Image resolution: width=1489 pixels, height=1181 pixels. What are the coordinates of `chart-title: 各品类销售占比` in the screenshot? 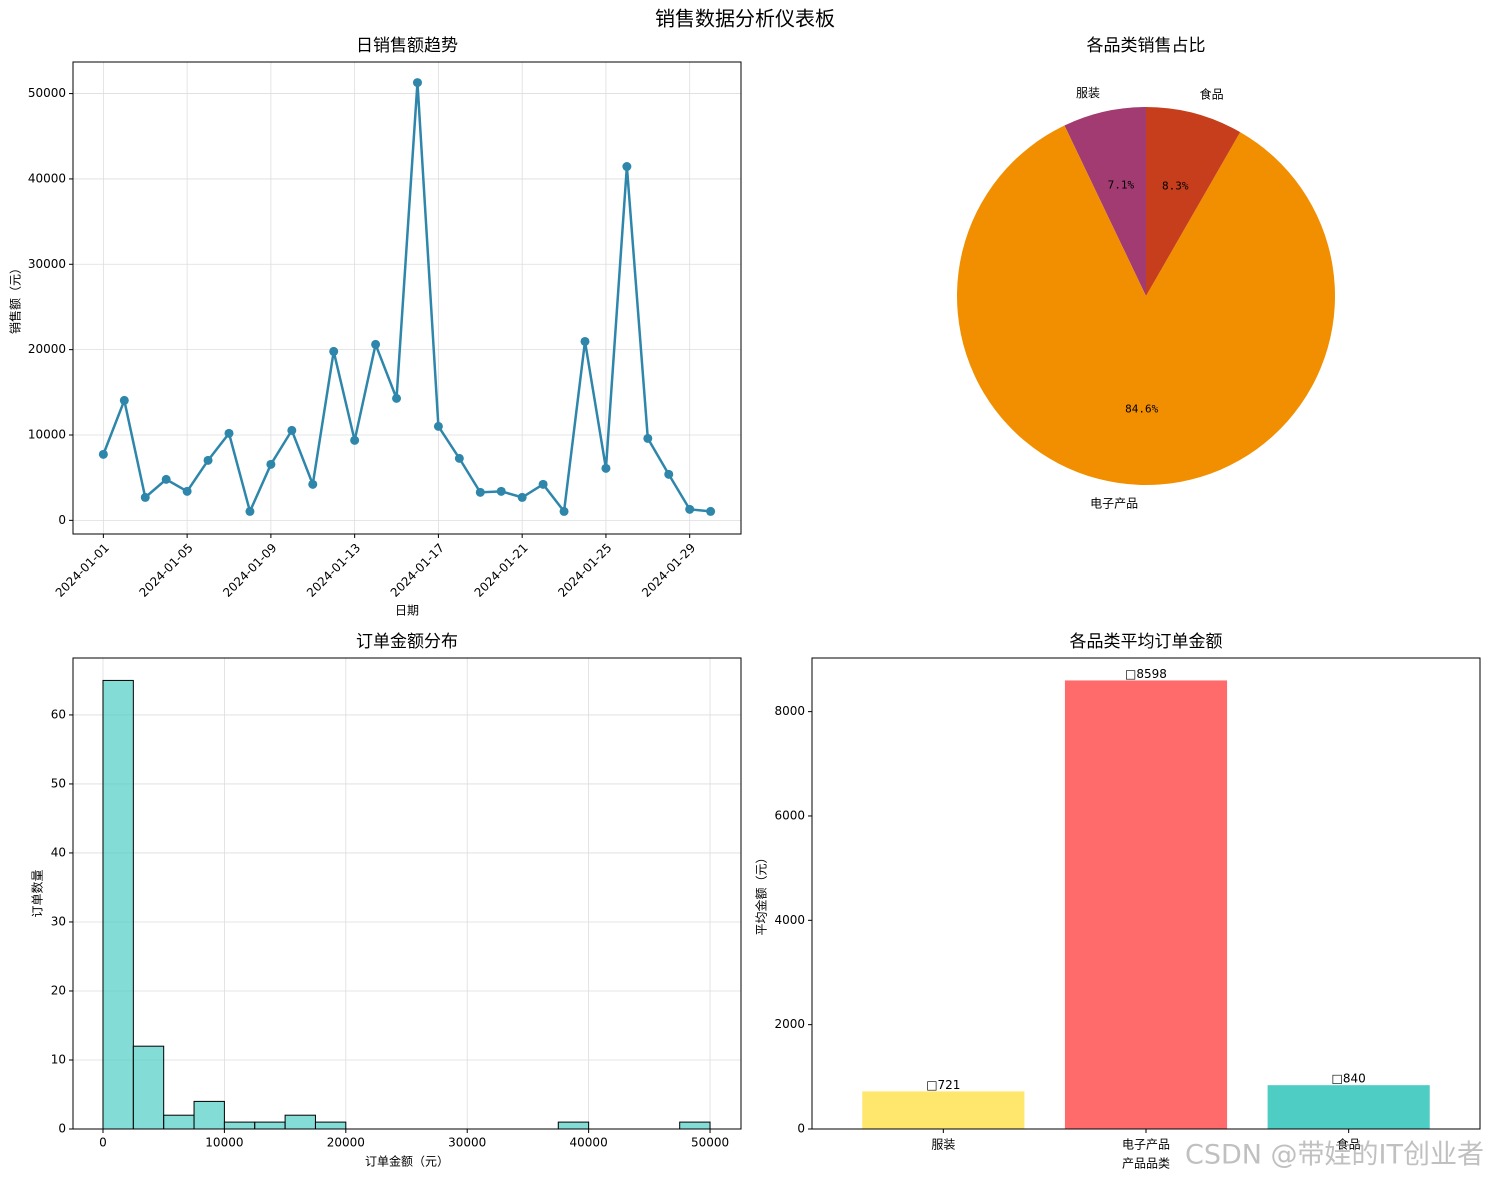 It's located at (1146, 46).